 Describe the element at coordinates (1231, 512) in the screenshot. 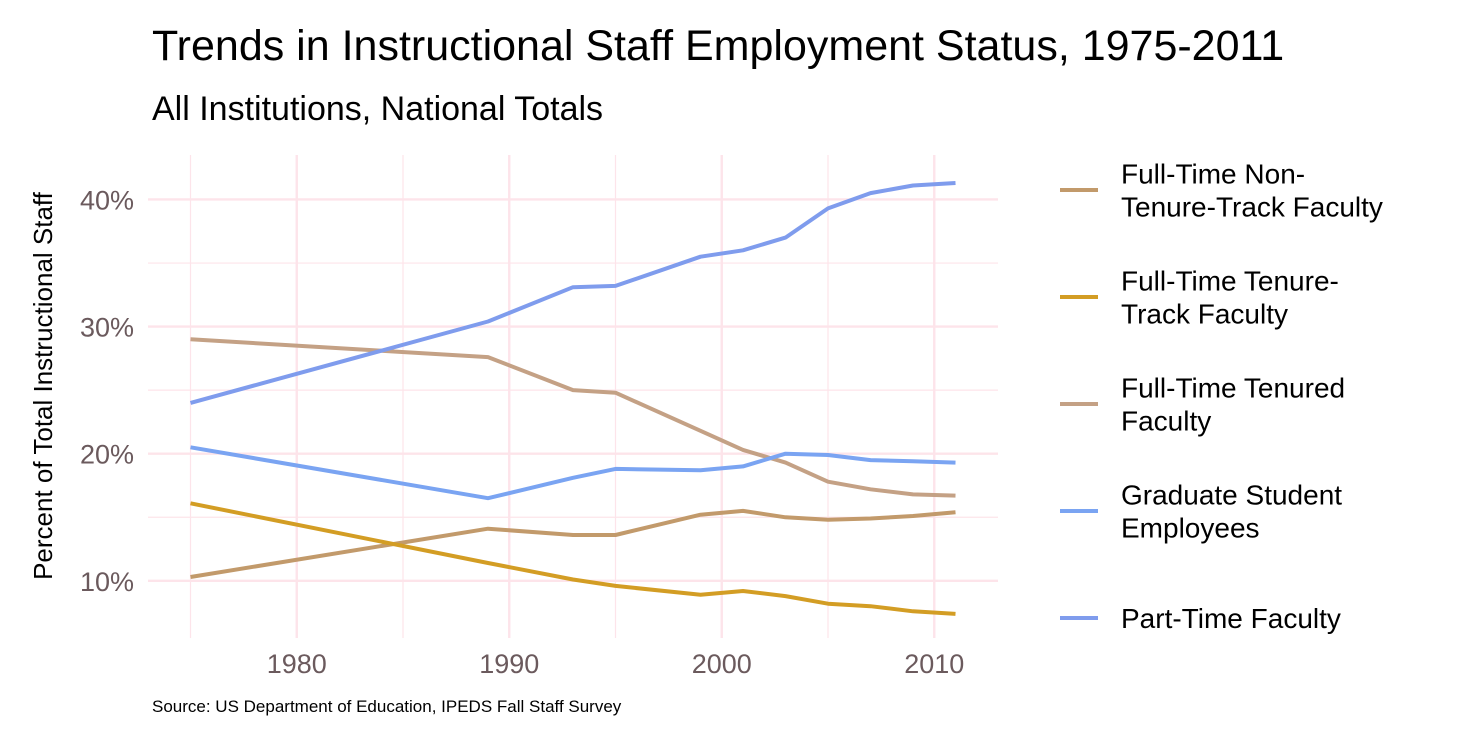

I see `legend-label: Graduate Student Employees` at that location.